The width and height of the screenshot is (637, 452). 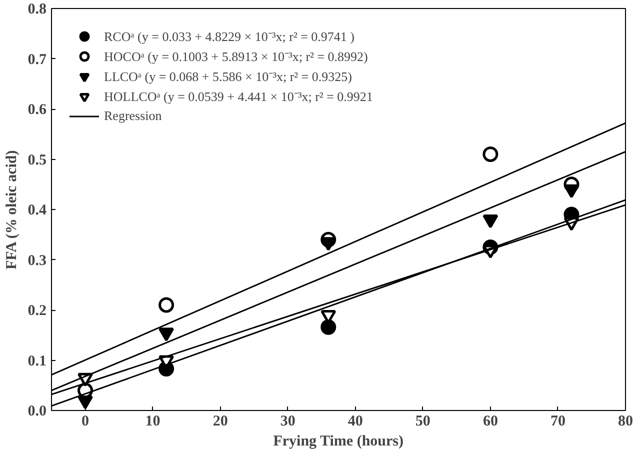 What do you see at coordinates (37, 60) in the screenshot?
I see `y-tick-label: 0.7` at bounding box center [37, 60].